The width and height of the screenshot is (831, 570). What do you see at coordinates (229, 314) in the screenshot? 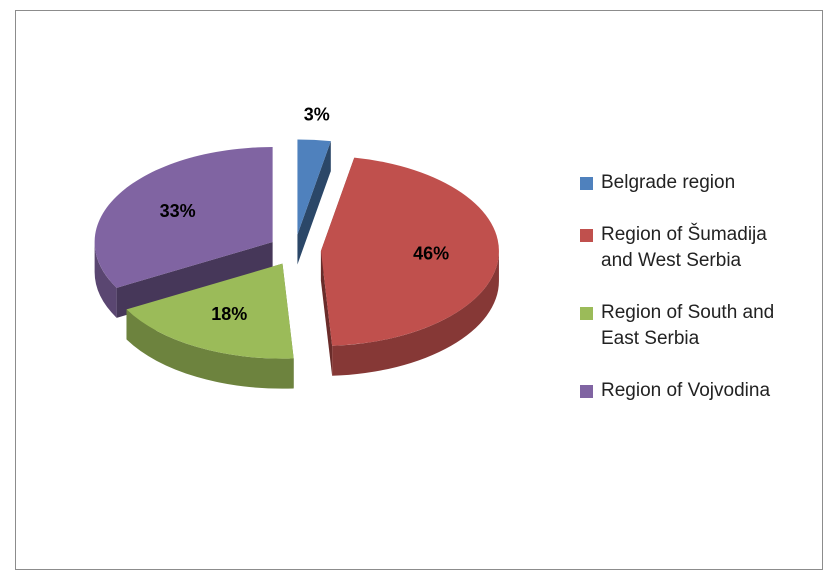
I see `data-label: 18%` at bounding box center [229, 314].